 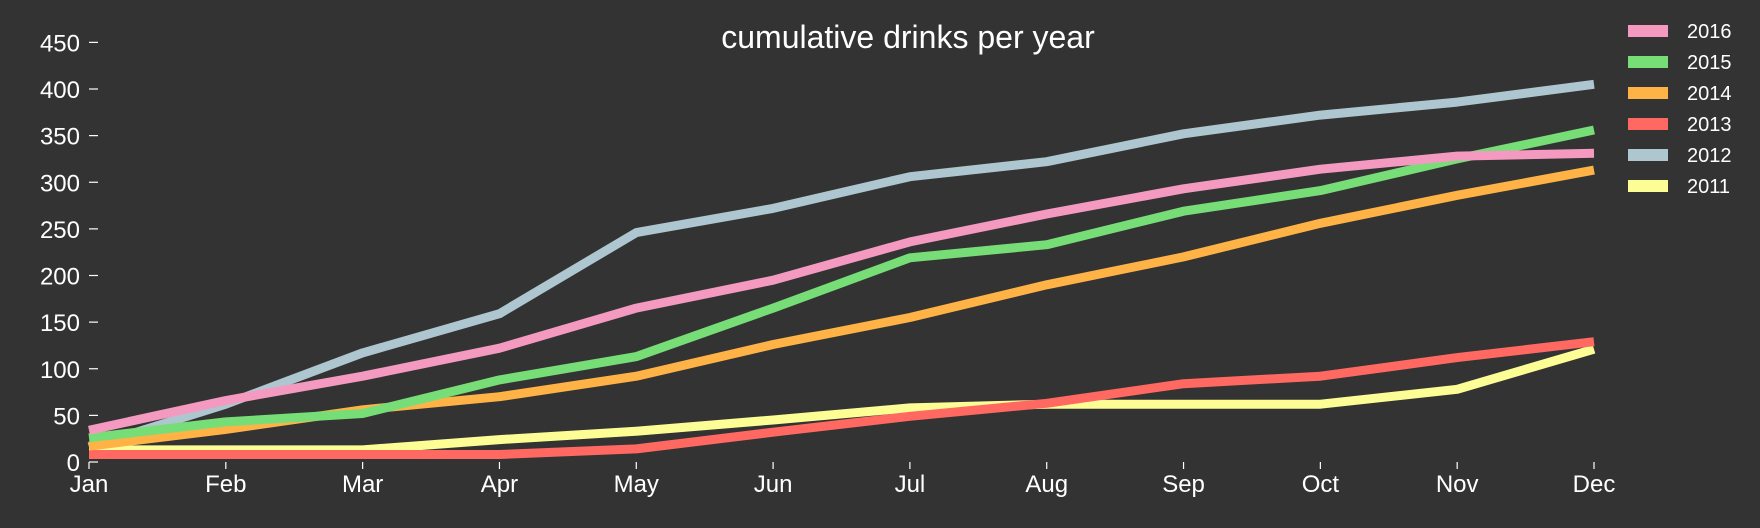 I want to click on x-tick-label-feb: Feb, so click(x=225, y=484).